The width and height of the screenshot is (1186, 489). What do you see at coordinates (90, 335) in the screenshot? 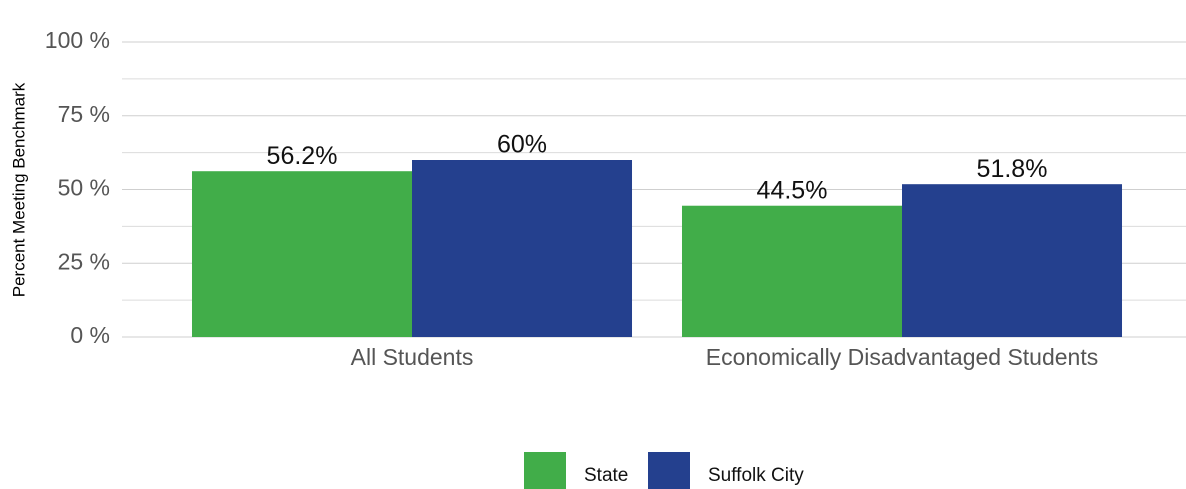
I see `y-tick-label: 0 %` at bounding box center [90, 335].